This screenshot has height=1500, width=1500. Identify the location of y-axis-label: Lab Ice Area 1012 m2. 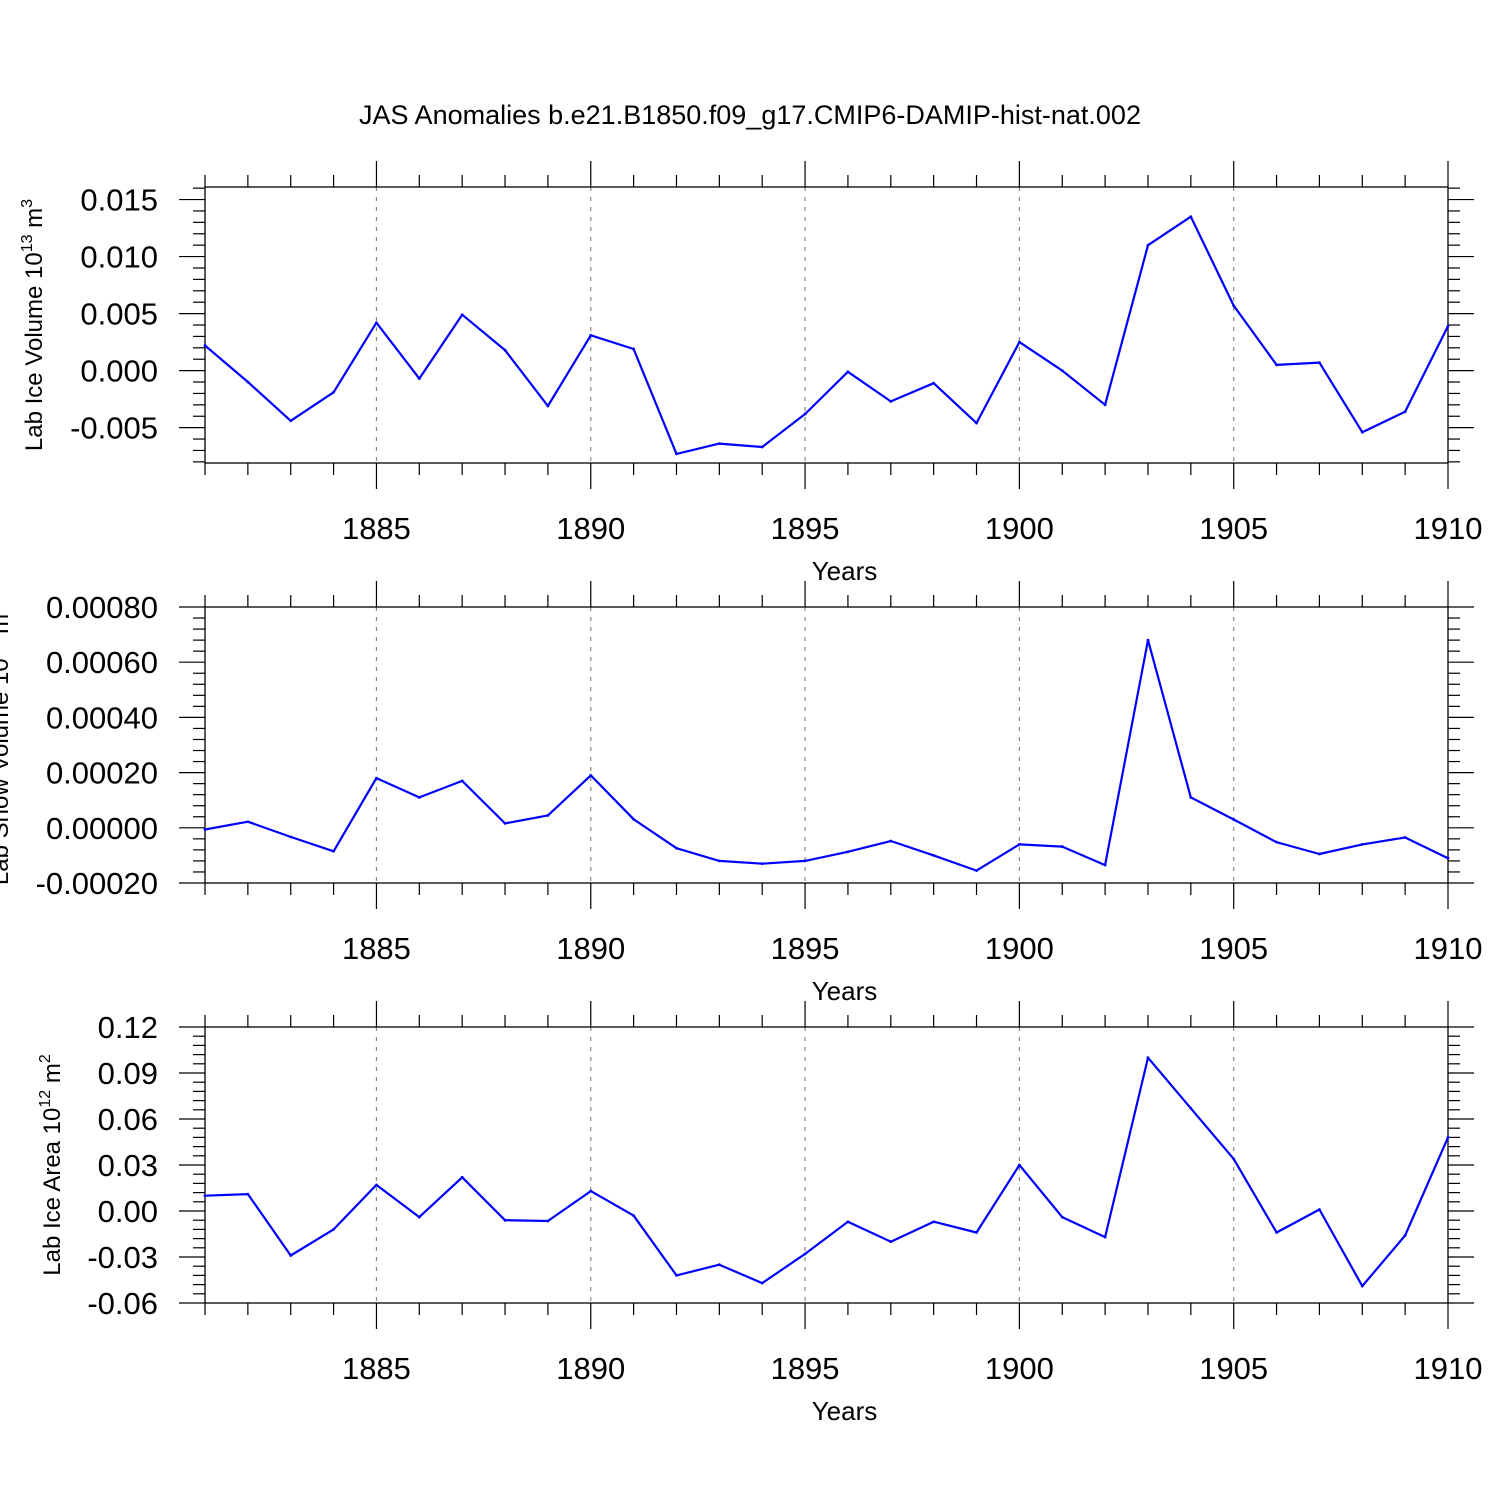
(51, 1165).